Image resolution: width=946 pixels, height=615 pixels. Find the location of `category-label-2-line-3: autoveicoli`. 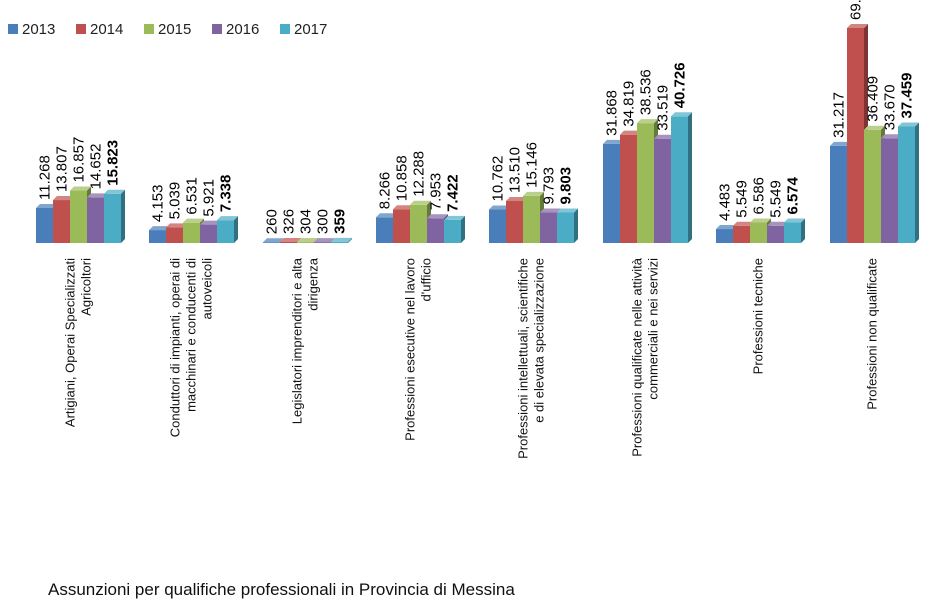

category-label-2-line-3: autoveicoli is located at coordinates (207, 289).